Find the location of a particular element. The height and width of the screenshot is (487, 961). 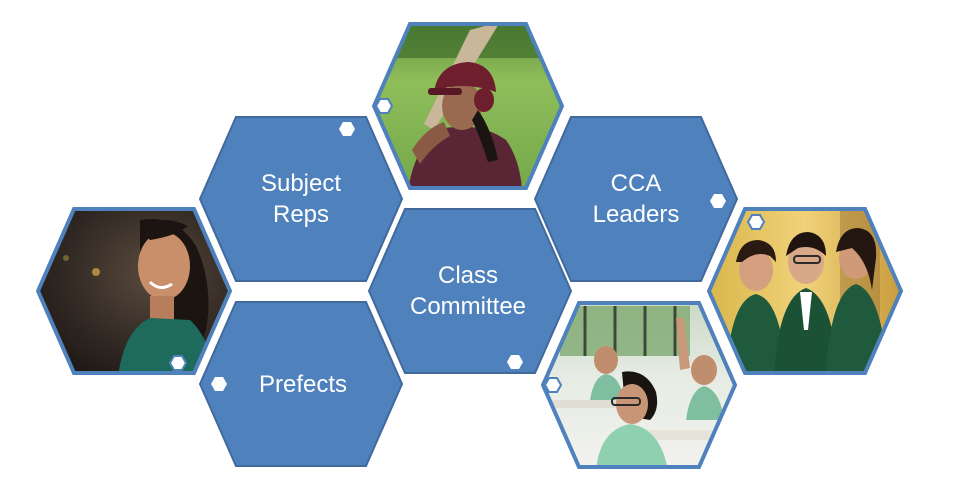

hex-class-committee-label-line1: Class is located at coordinates (468, 275).